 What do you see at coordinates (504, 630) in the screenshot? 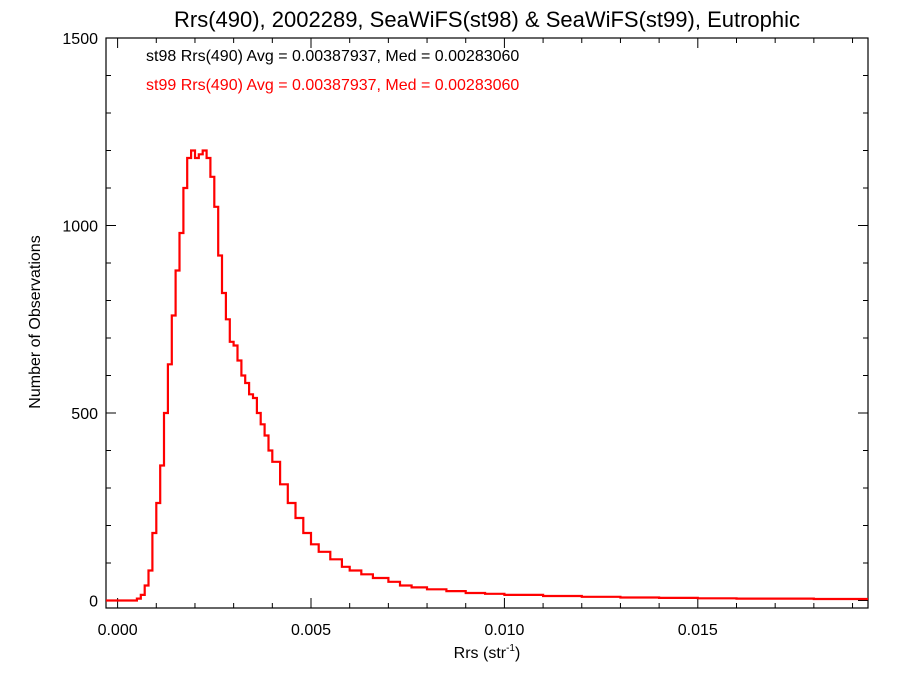
I see `x-tick-label: 0.010` at bounding box center [504, 630].